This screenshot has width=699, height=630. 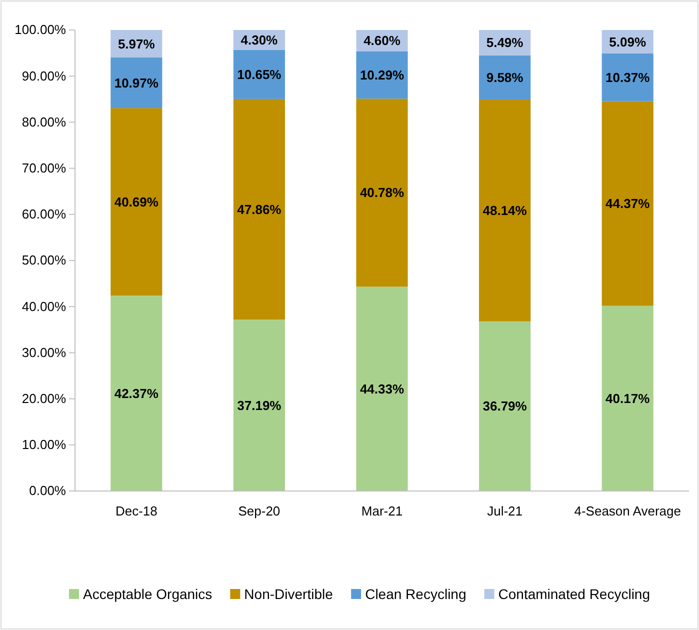 What do you see at coordinates (505, 511) in the screenshot?
I see `x-tick-label: Jul-21` at bounding box center [505, 511].